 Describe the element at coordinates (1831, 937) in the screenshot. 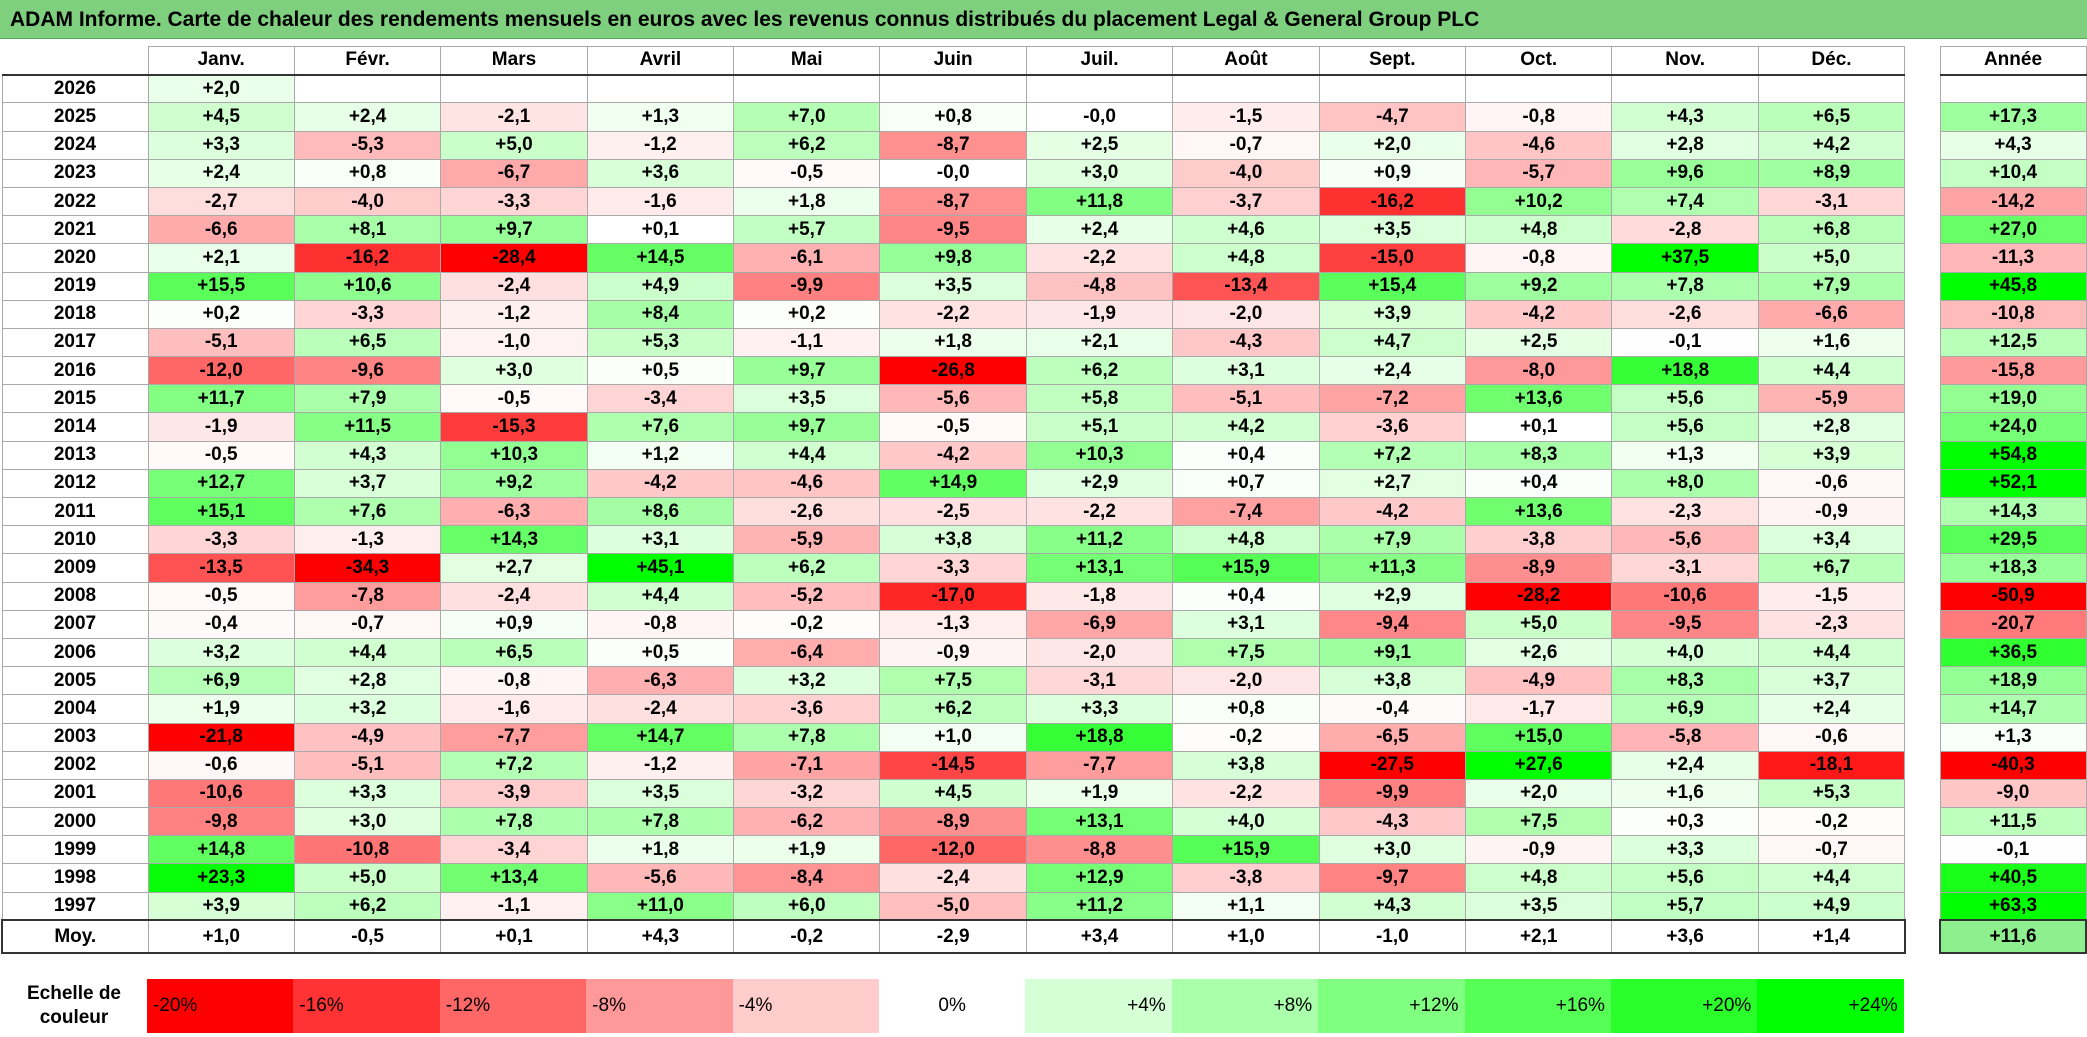

I see `average-cell: +1,4` at that location.